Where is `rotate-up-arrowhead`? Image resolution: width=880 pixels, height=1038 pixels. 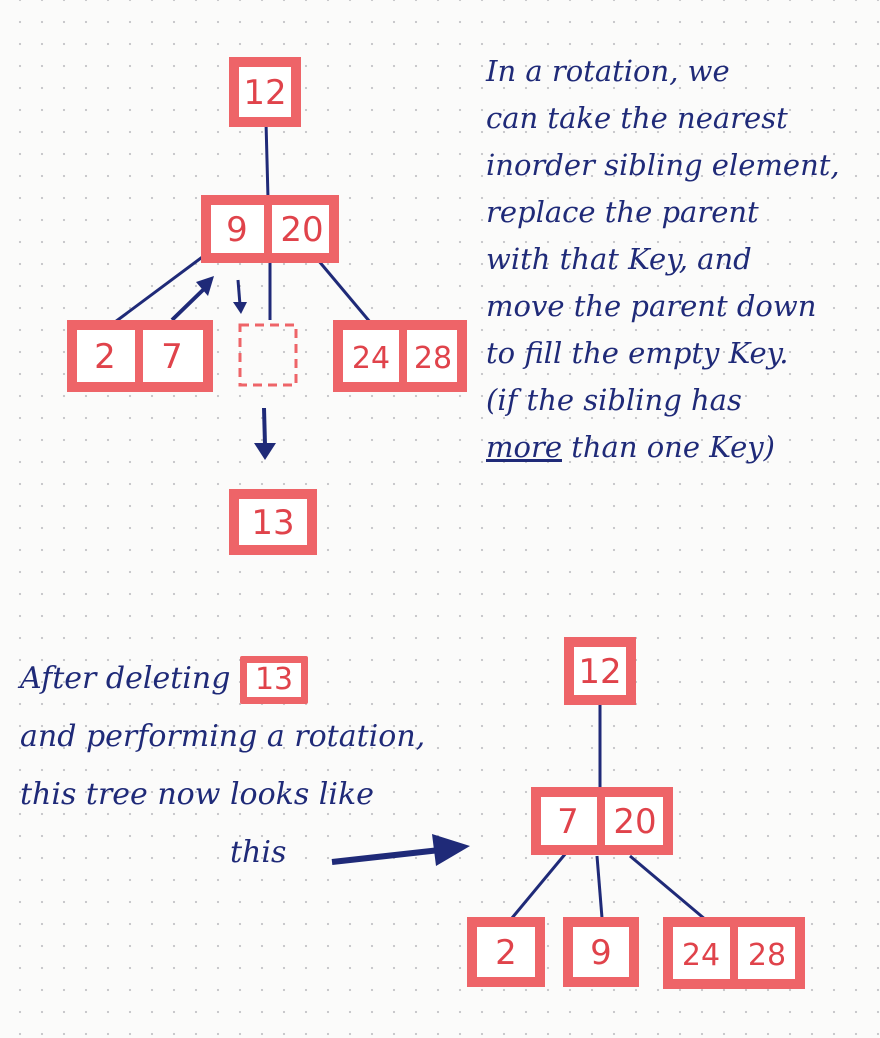
rotate-up-arrowhead is located at coordinates (205, 286).